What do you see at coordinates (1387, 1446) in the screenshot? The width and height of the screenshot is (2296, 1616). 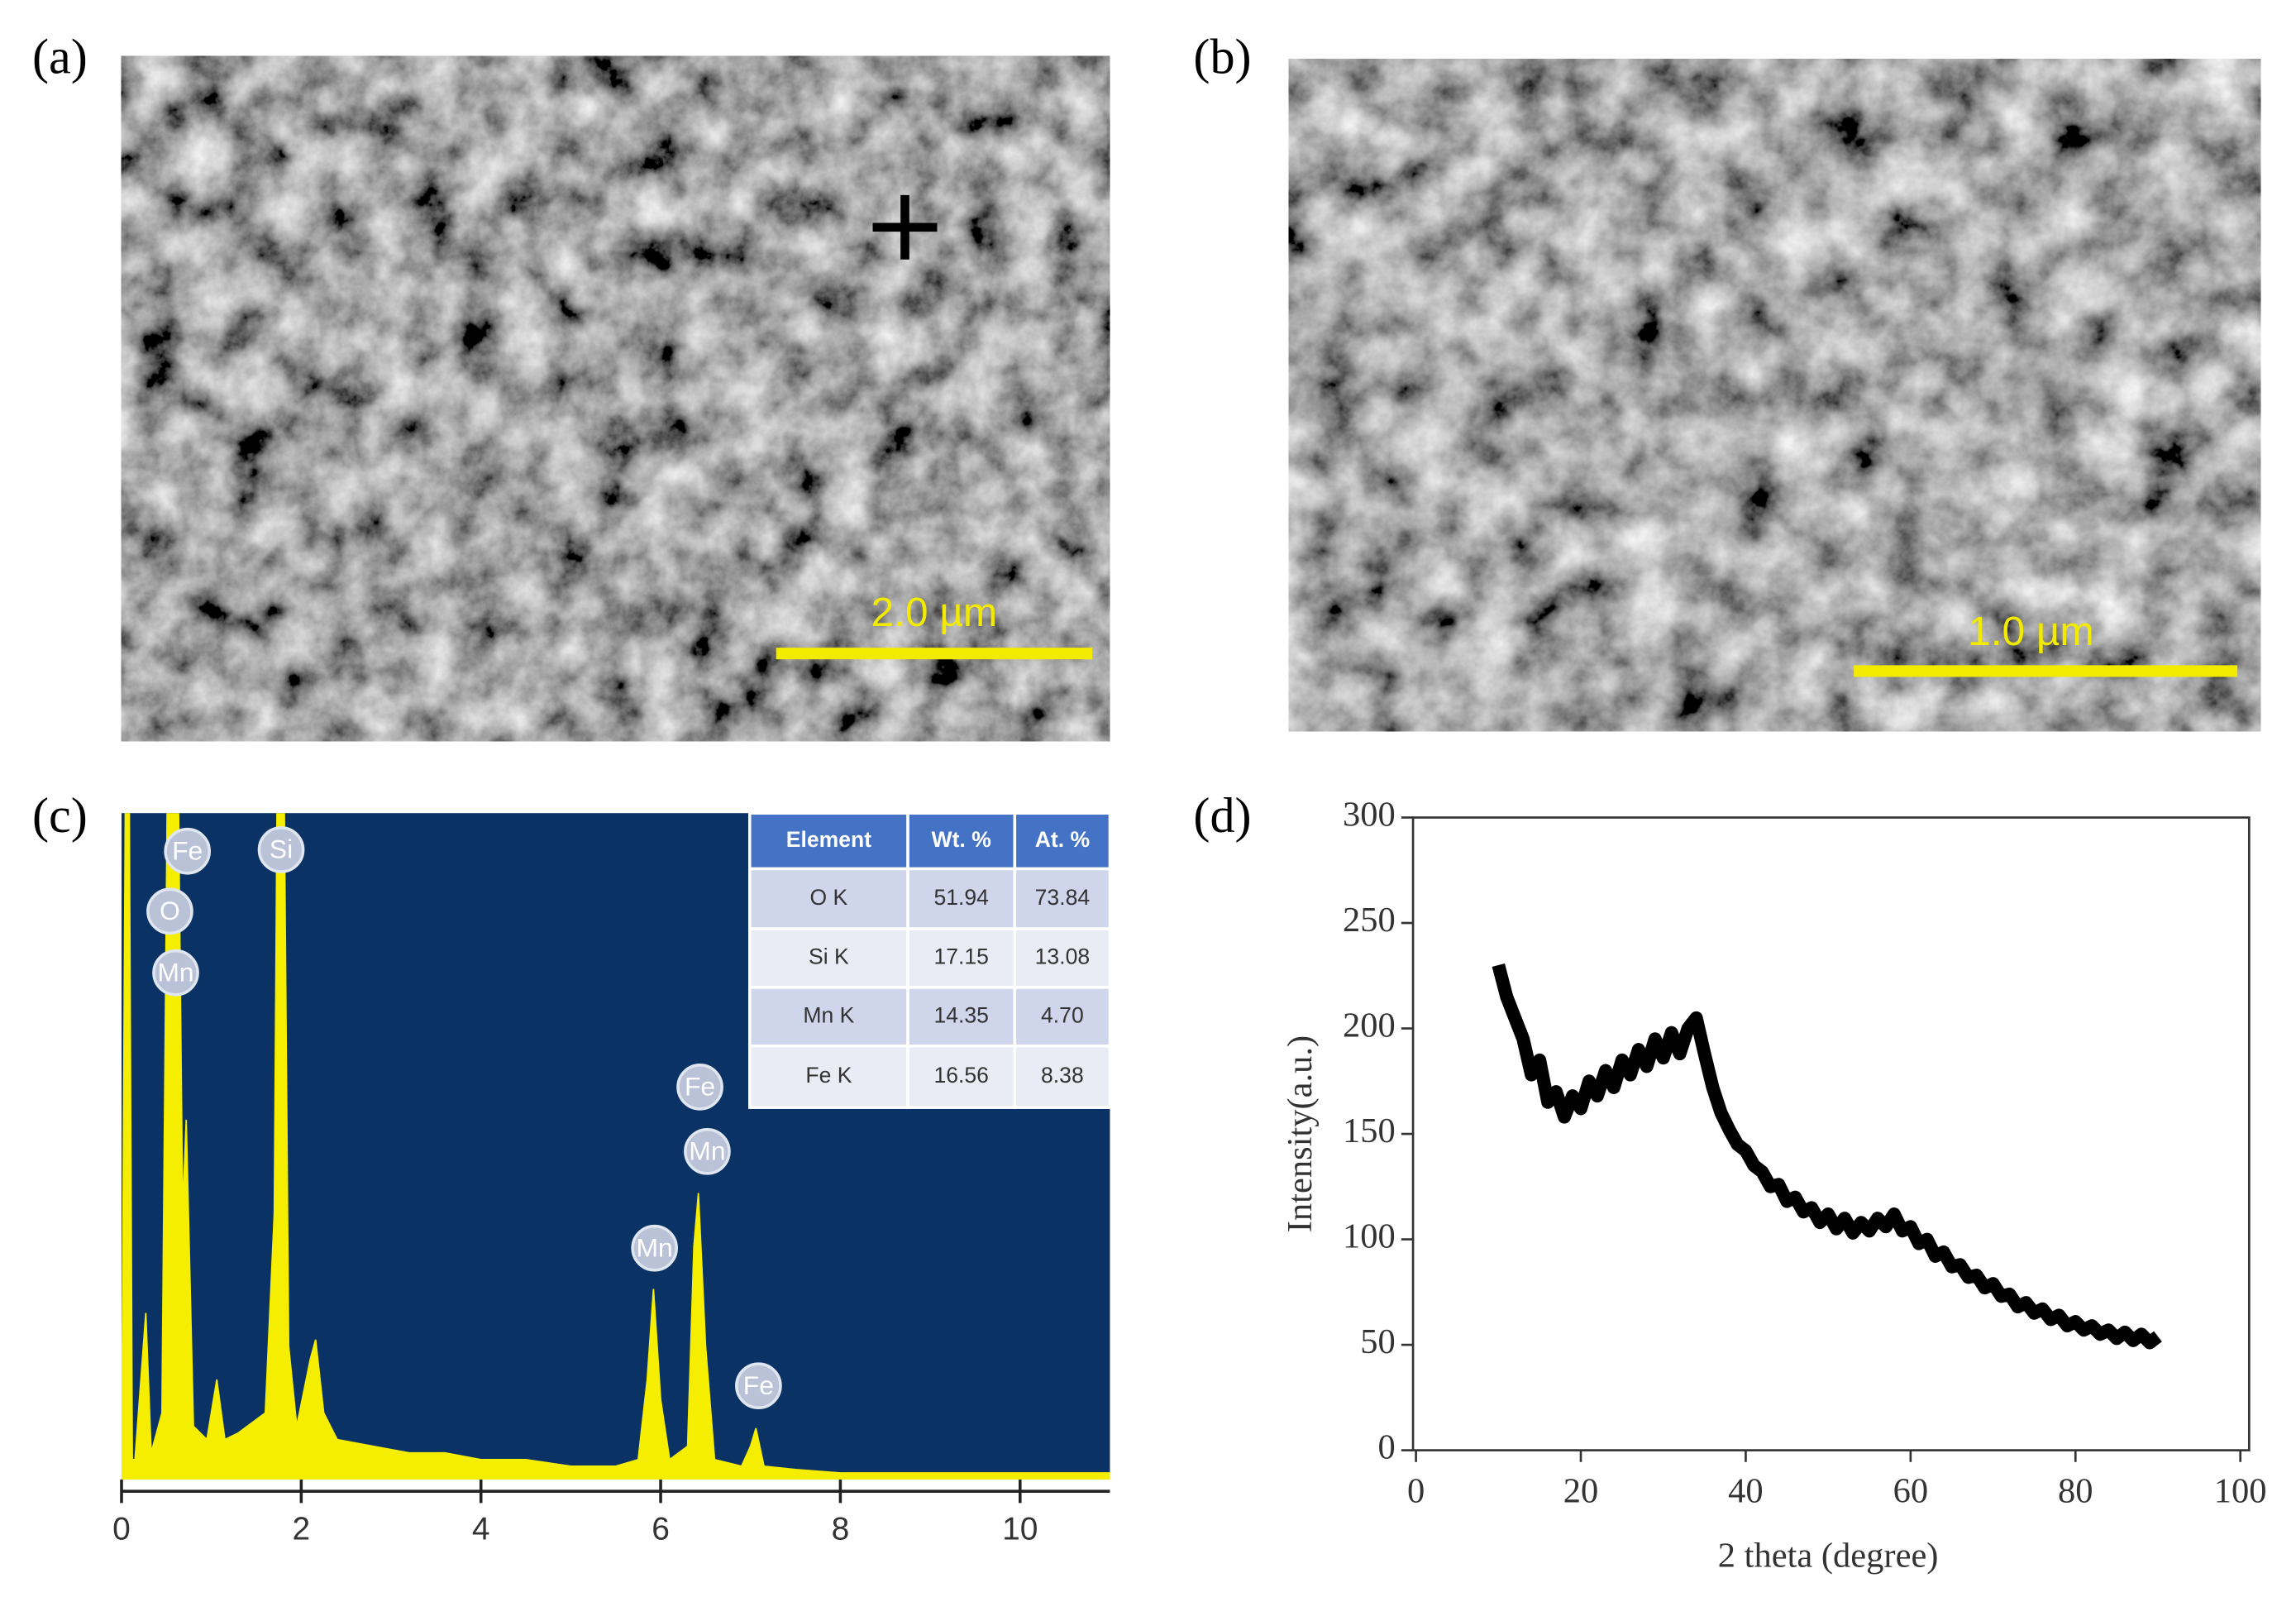 I see `y-tick-label: 0` at bounding box center [1387, 1446].